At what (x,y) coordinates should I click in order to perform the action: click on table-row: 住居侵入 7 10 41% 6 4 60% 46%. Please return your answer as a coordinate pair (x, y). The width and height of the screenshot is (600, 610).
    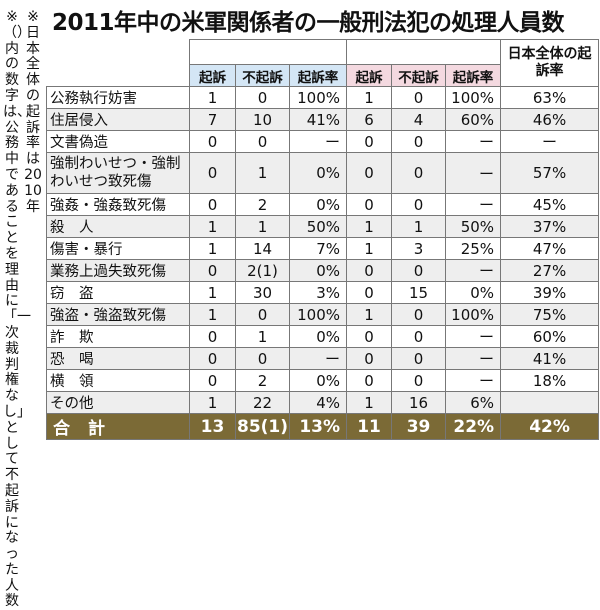
    Looking at the image, I should click on (323, 119).